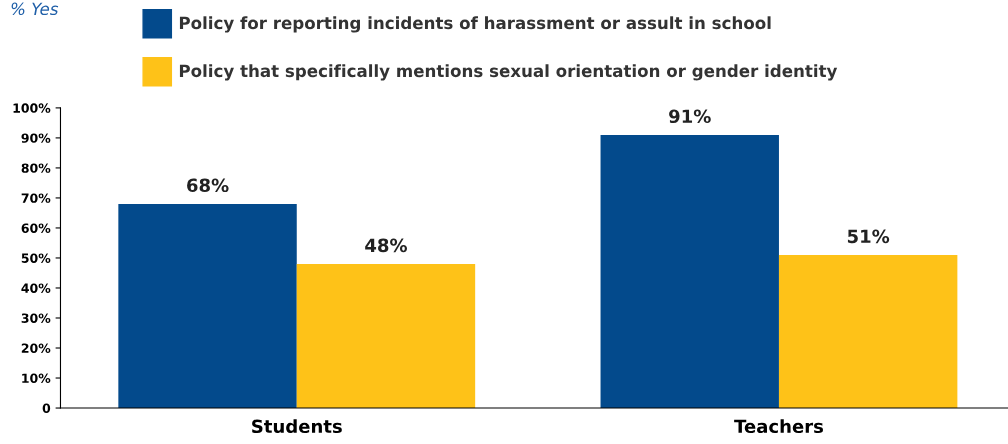 This screenshot has height=444, width=1008. What do you see at coordinates (36, 378) in the screenshot?
I see `y-tick-label: 10%` at bounding box center [36, 378].